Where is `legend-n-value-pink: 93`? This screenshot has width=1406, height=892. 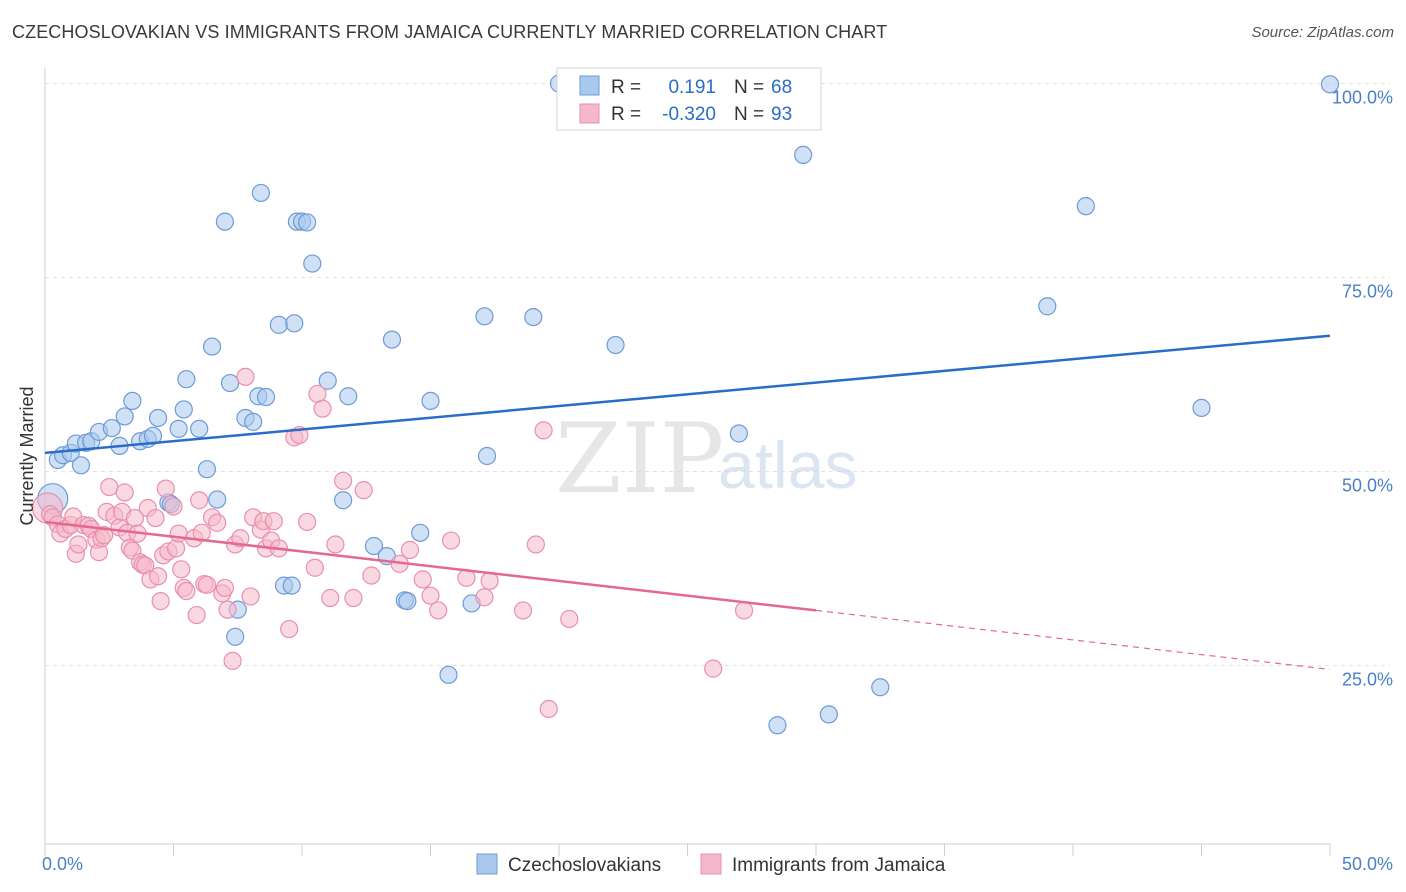
legend-n-value-pink: 93 is located at coordinates (781, 114).